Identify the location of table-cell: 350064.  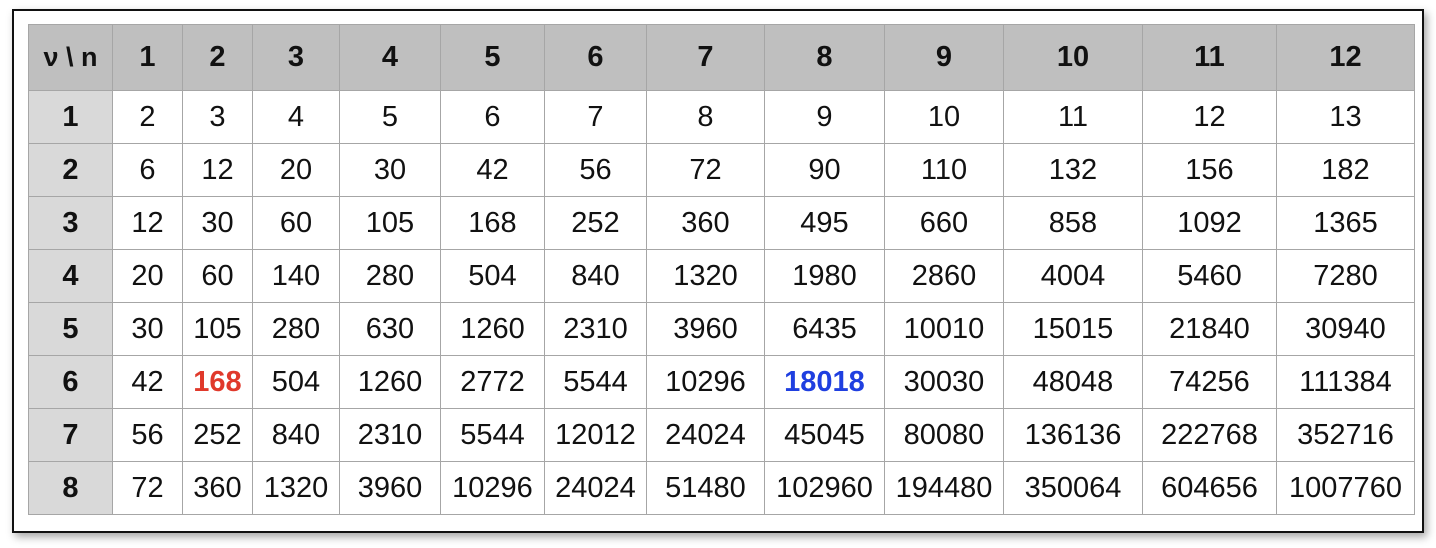
(1073, 488).